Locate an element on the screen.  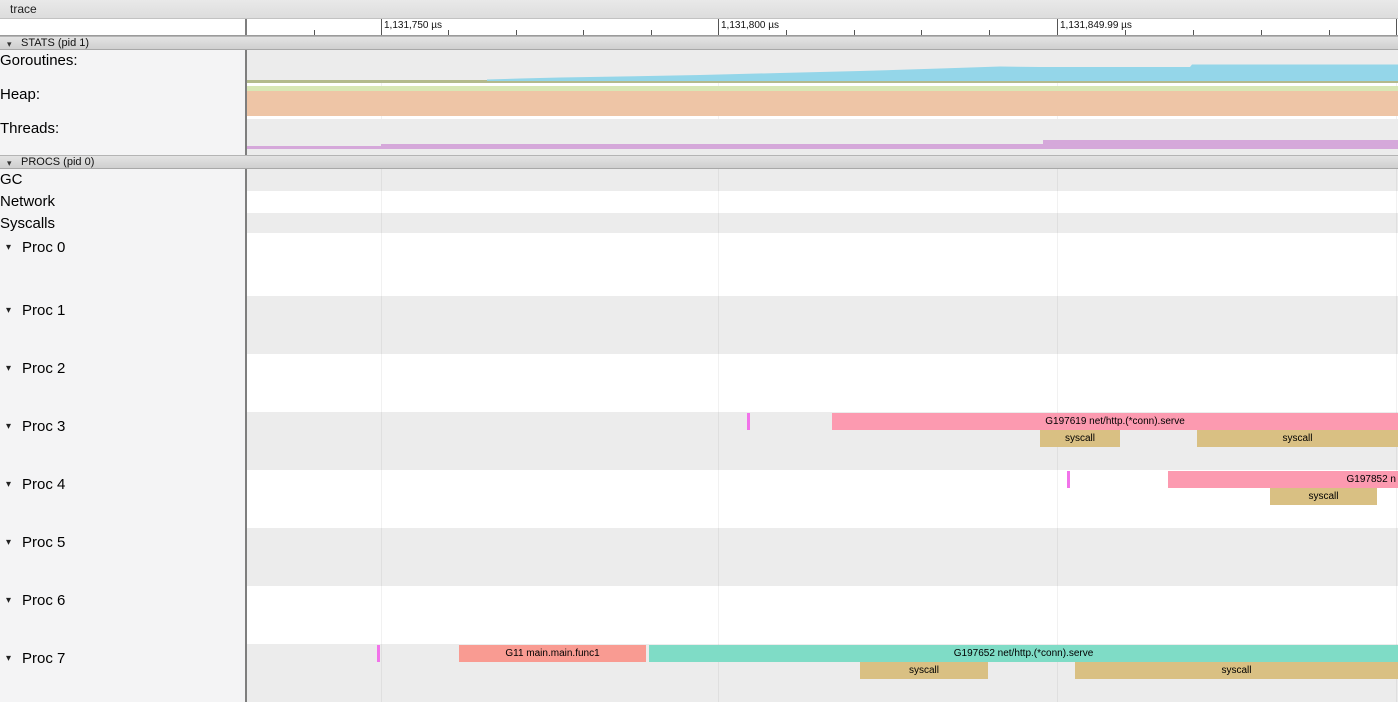
proc-3-collapse-triangle-icon: ▾ is located at coordinates (9, 426).